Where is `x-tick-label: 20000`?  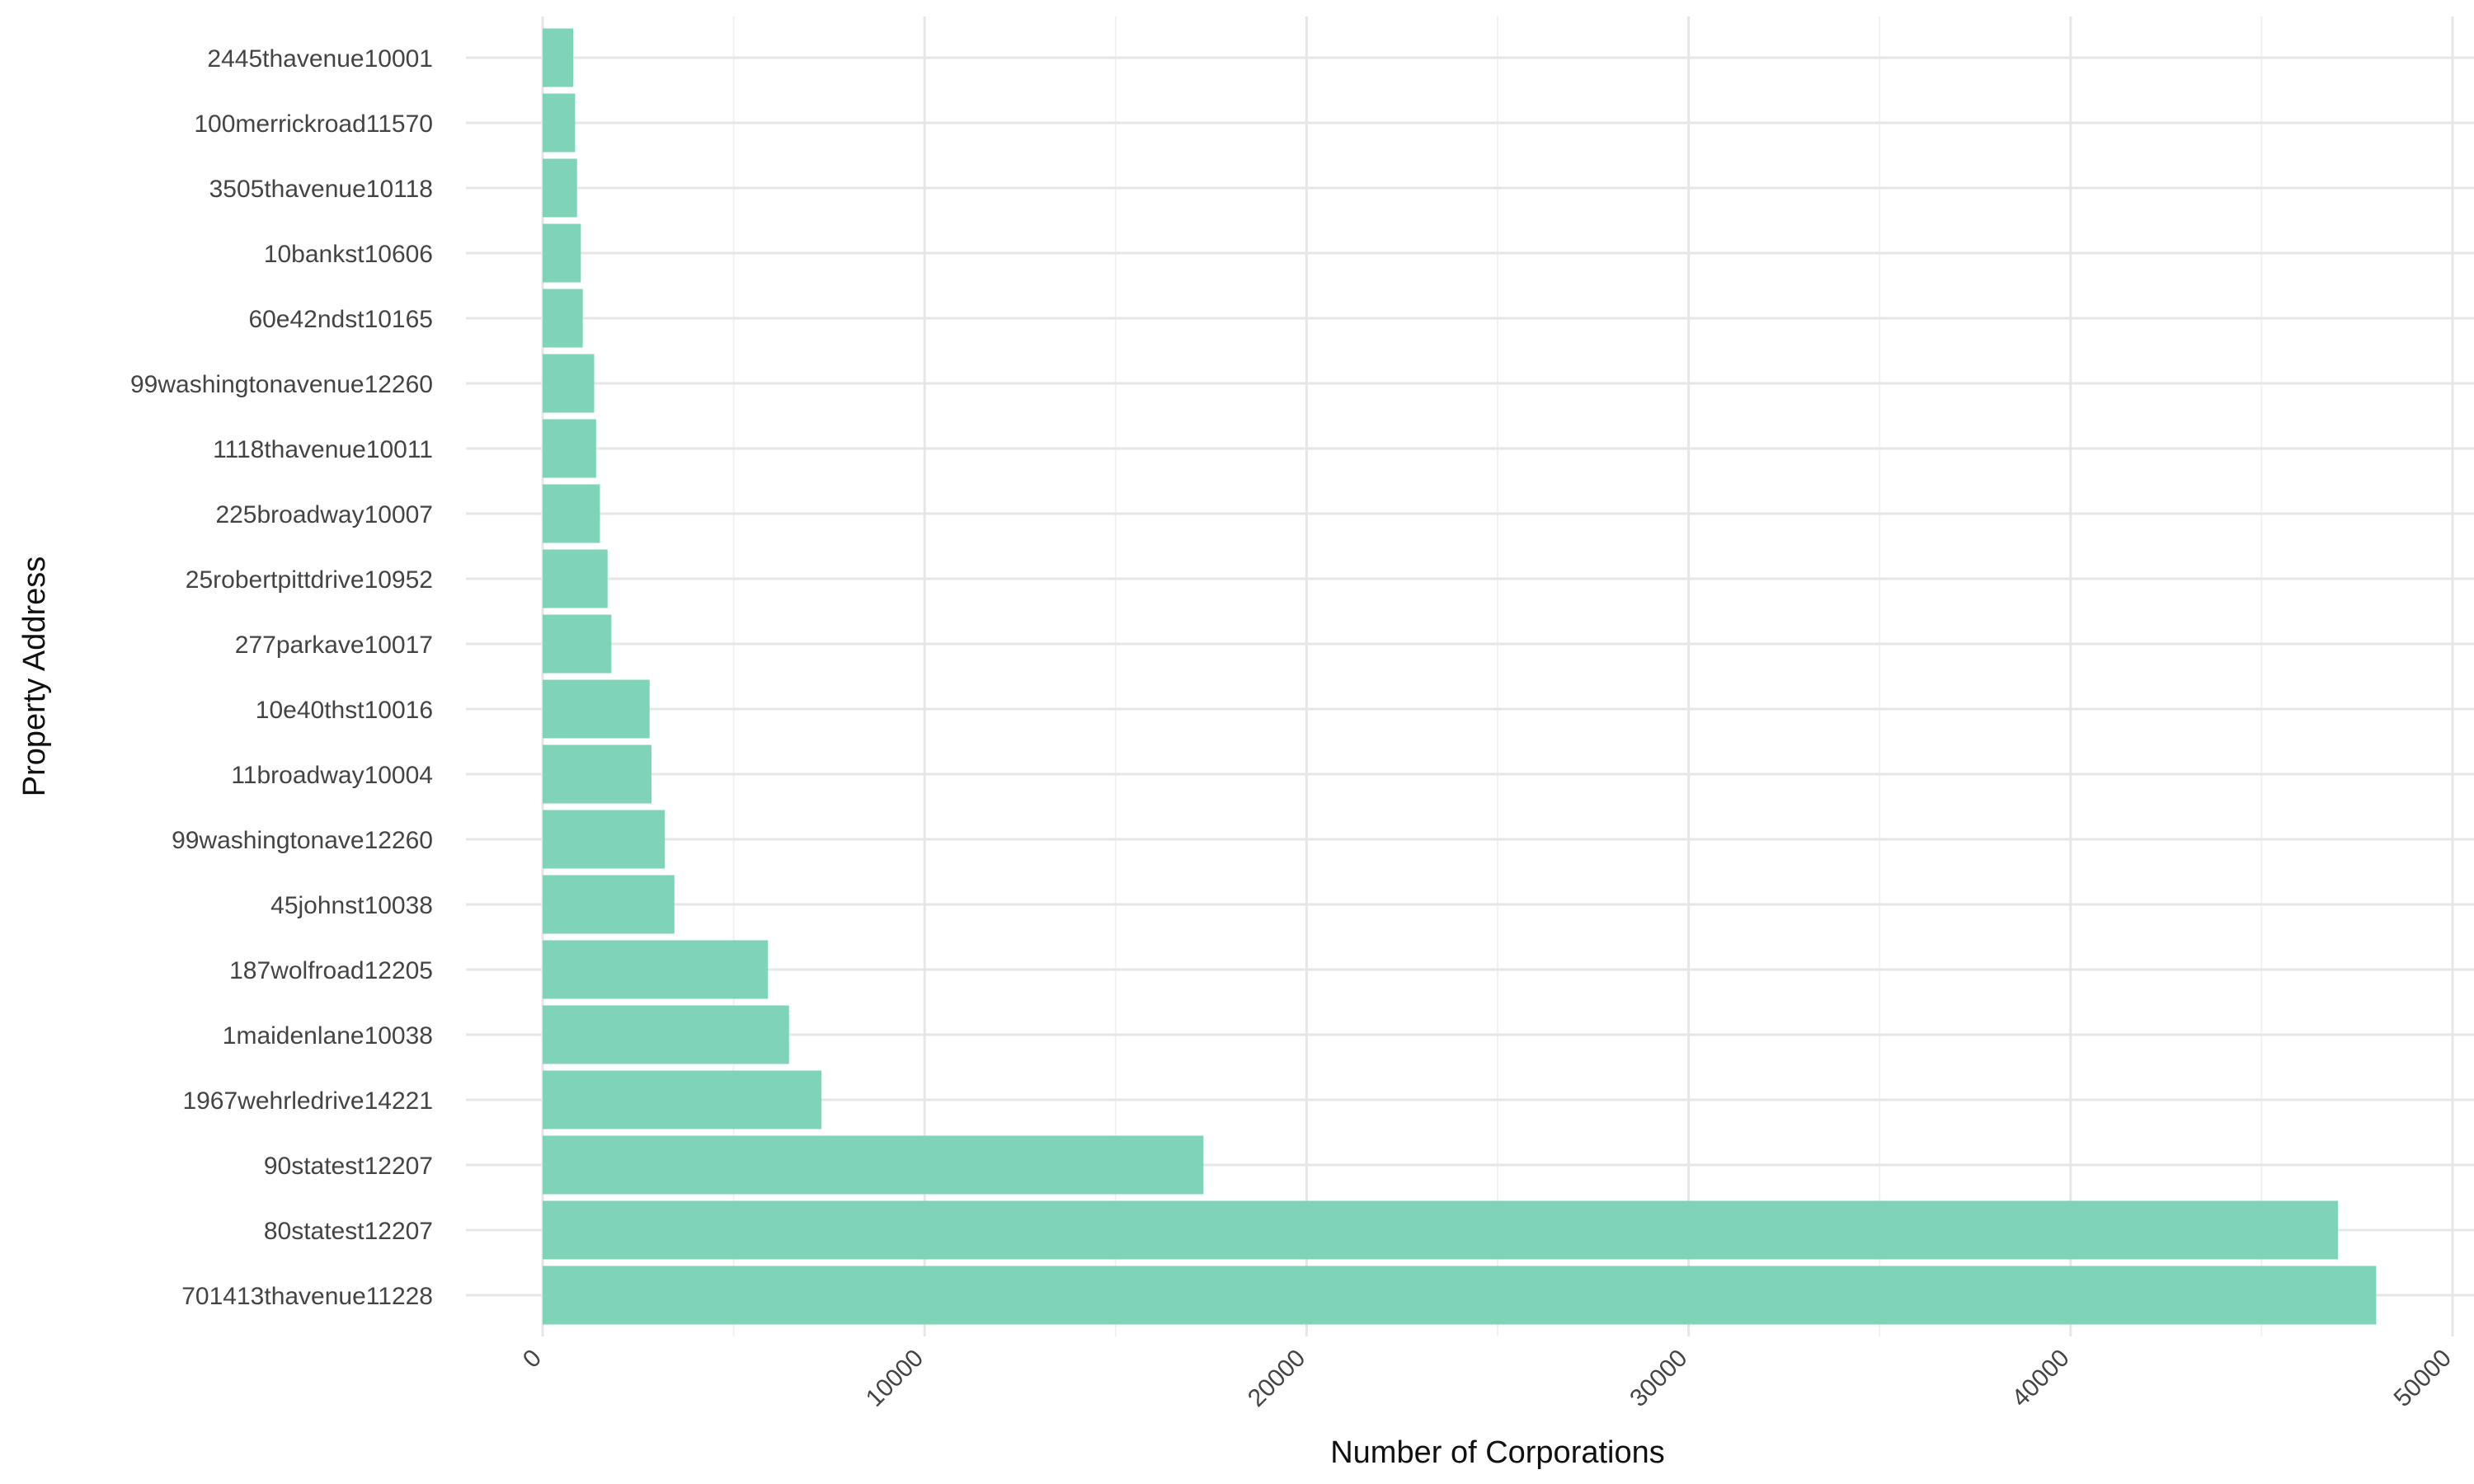 x-tick-label: 20000 is located at coordinates (1276, 1378).